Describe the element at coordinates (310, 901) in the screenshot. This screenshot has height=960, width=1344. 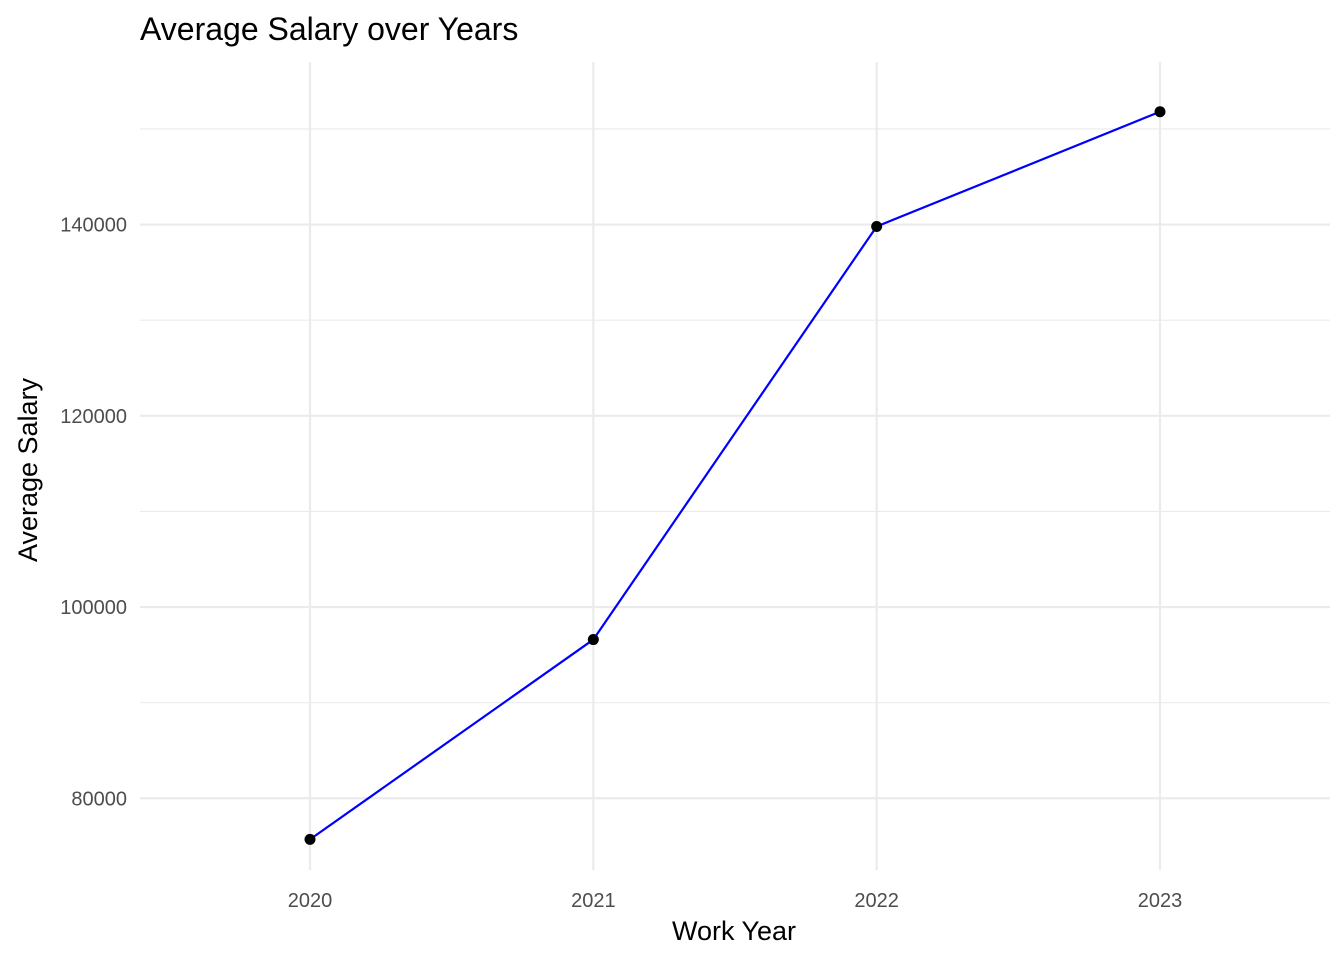
I see `x-tick-label: 2020` at that location.